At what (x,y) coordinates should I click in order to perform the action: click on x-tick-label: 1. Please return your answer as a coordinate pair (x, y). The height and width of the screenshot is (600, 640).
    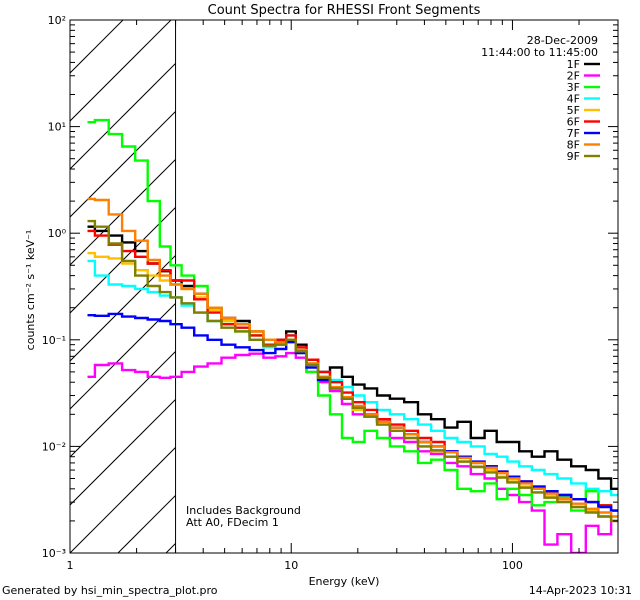
    Looking at the image, I should click on (70, 565).